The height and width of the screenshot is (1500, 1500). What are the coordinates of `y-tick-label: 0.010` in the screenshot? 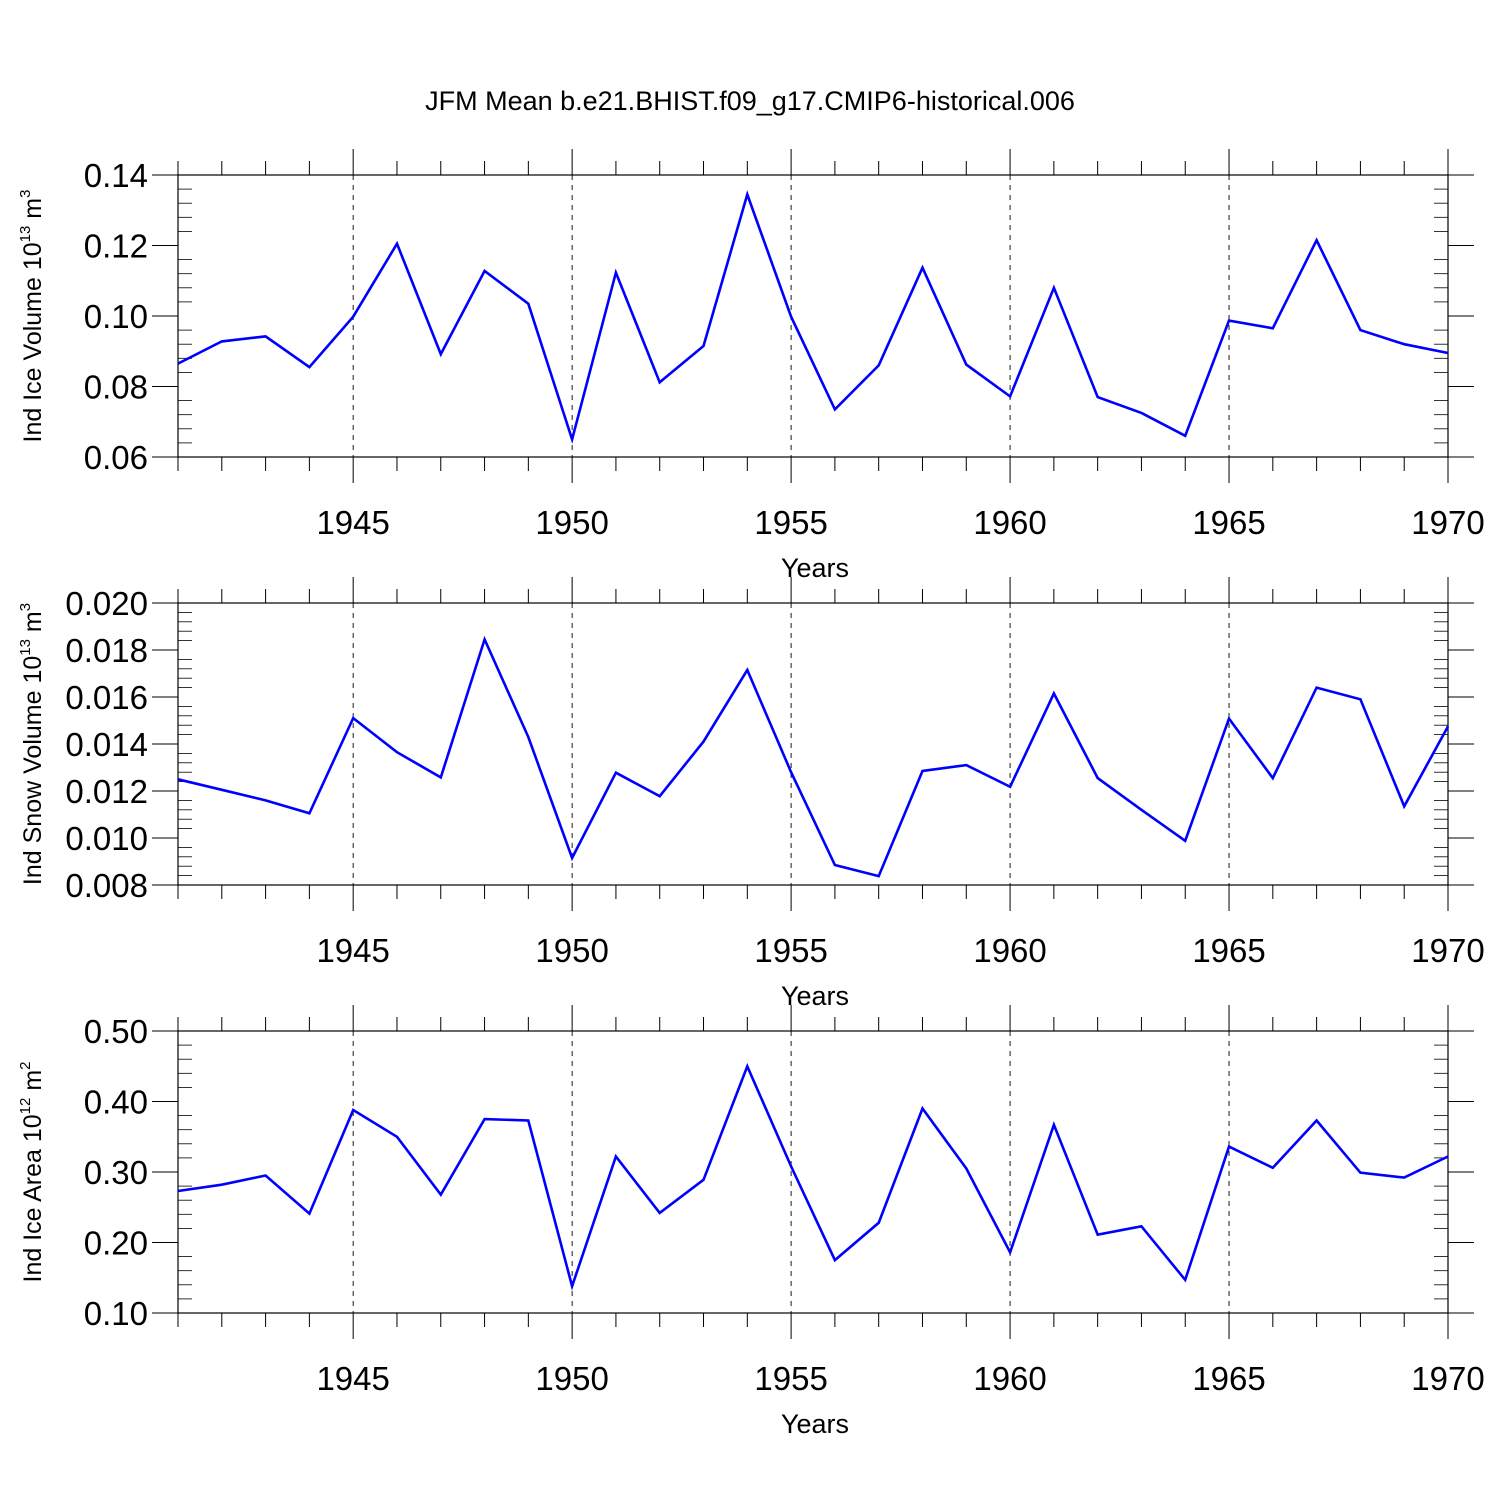 It's located at (106, 838).